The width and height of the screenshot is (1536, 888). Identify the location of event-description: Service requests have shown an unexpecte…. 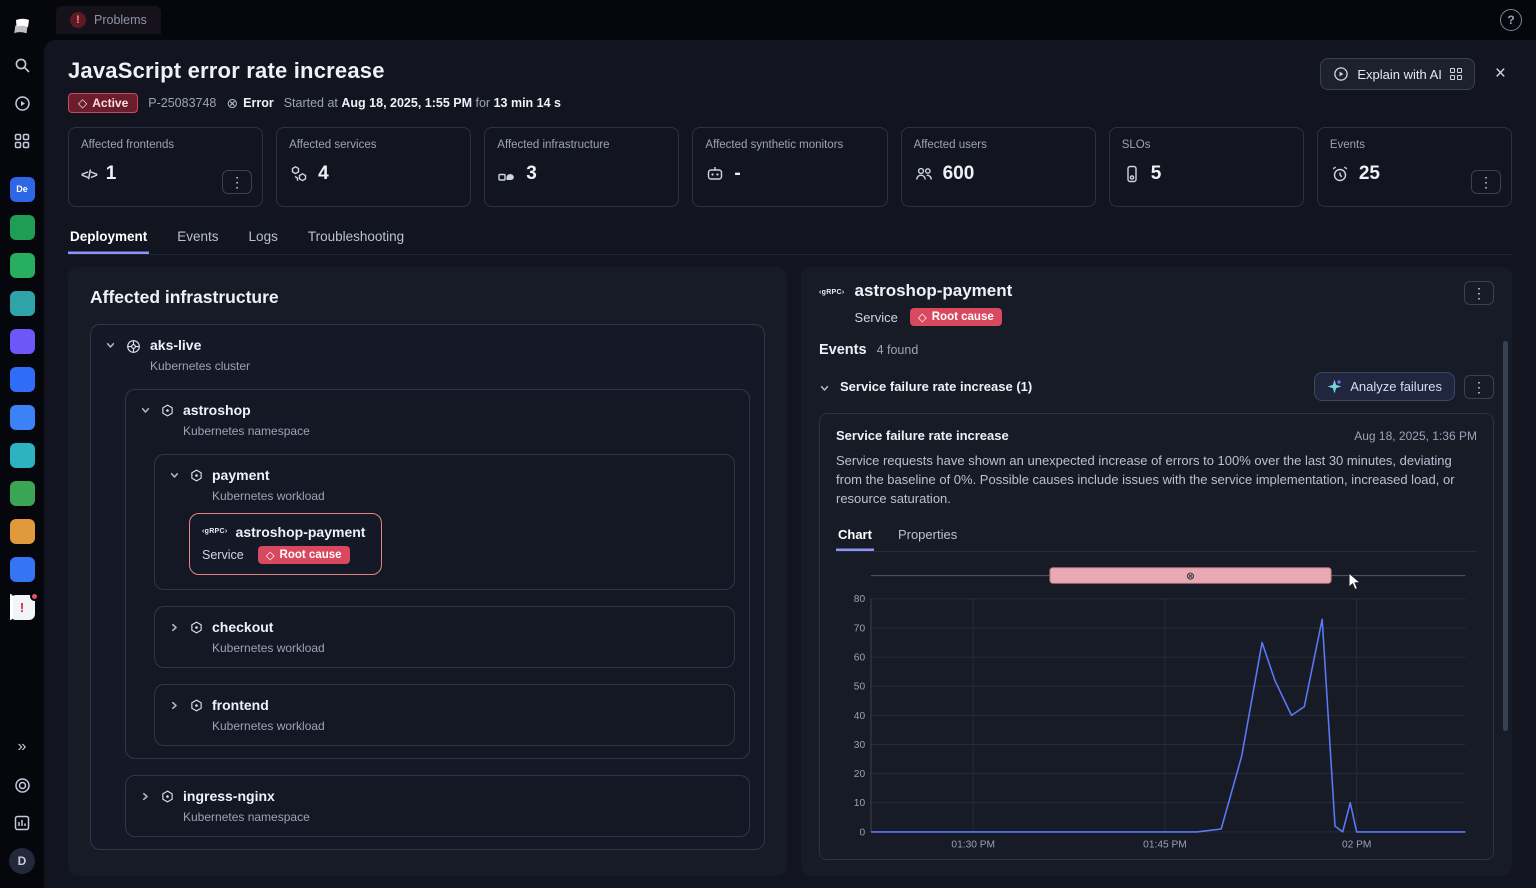
(1145, 479).